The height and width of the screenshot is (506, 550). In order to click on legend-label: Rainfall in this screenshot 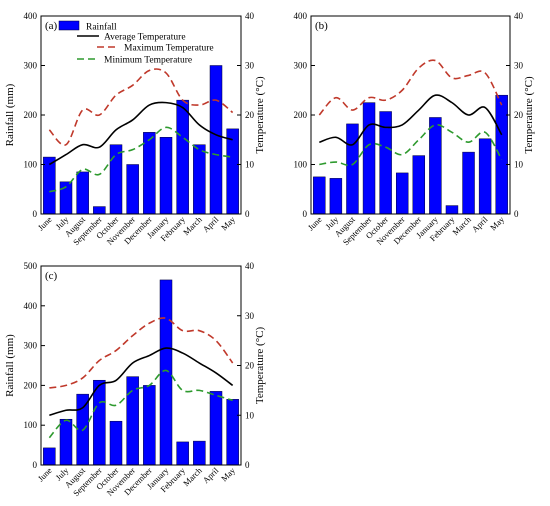, I will do `click(101, 27)`.